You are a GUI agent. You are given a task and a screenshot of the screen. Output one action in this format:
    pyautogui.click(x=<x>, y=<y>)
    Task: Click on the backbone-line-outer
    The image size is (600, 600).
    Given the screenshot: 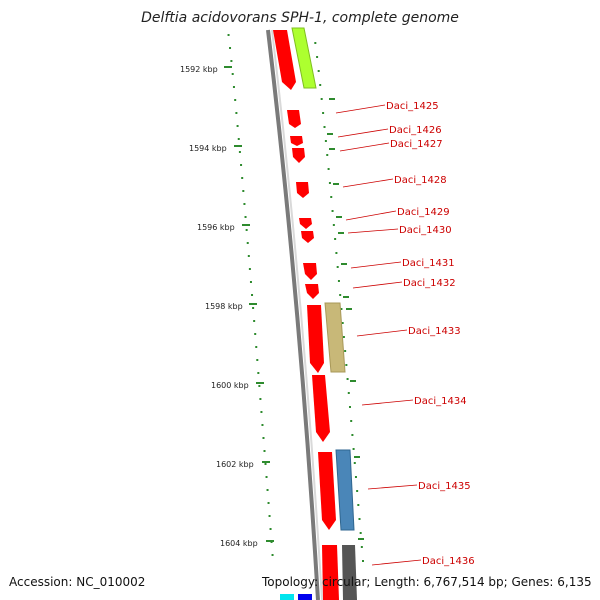 What is the action you would take?
    pyautogui.click(x=293, y=314)
    